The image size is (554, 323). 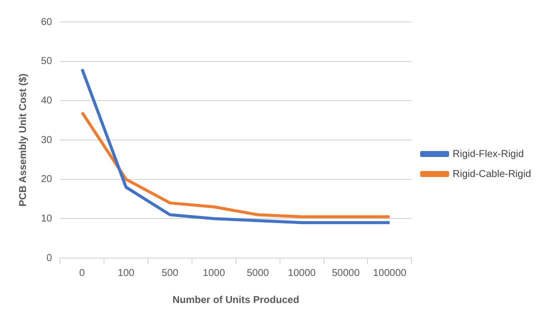 What do you see at coordinates (47, 22) in the screenshot?
I see `y-tick-label: 60` at bounding box center [47, 22].